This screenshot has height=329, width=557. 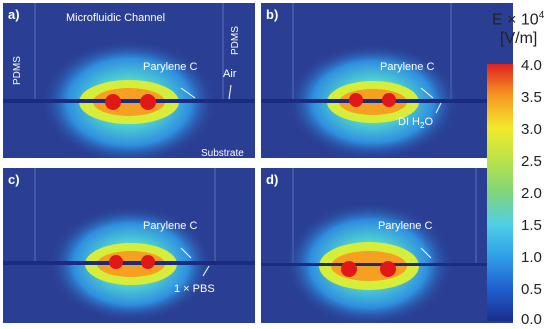 What do you see at coordinates (272, 179) in the screenshot?
I see `panel-label: d)` at bounding box center [272, 179].